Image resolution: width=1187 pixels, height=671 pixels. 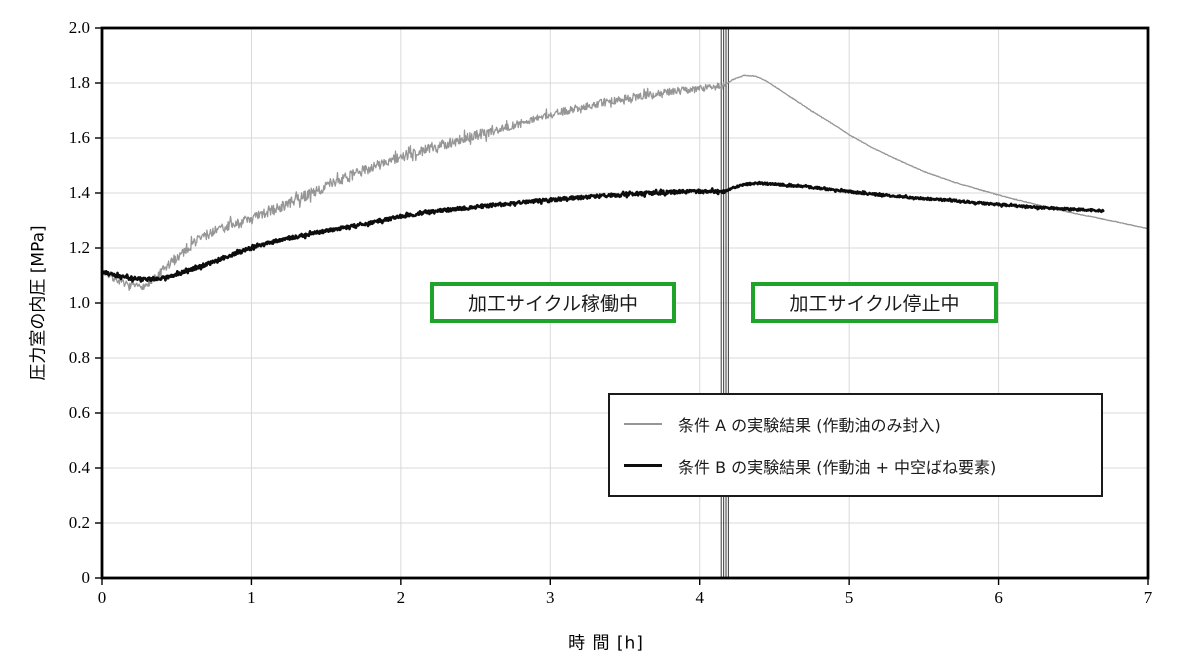 I want to click on y-tick-label: 1.0, so click(x=79, y=302).